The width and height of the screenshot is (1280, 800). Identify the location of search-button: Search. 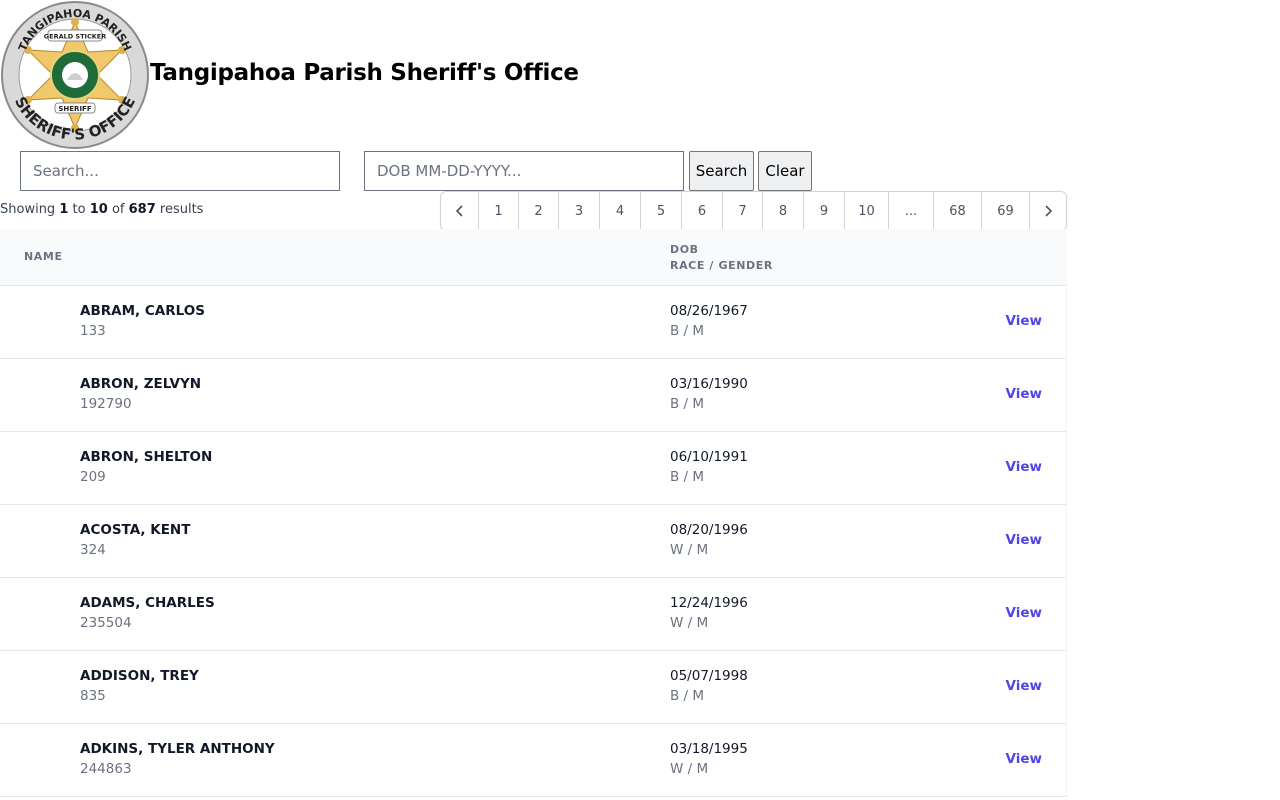
(721, 171).